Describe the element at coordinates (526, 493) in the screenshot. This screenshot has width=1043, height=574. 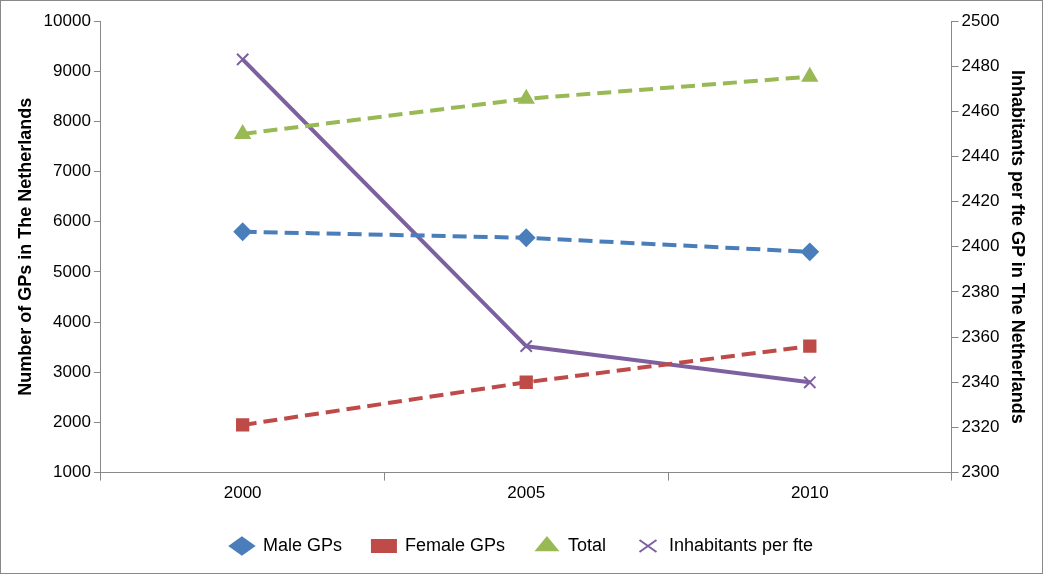
I see `x-tick-label: 2005` at that location.